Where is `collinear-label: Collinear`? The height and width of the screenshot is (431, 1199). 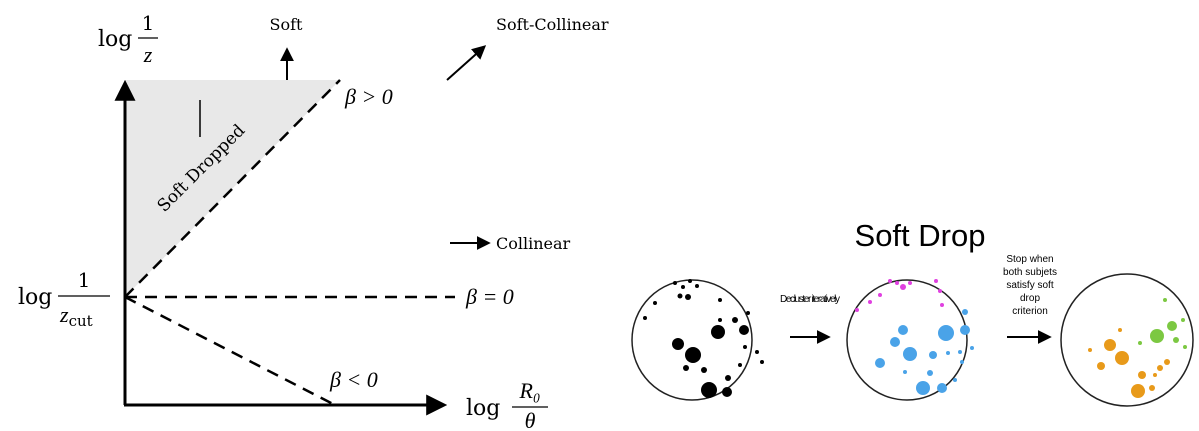 collinear-label: Collinear is located at coordinates (533, 243).